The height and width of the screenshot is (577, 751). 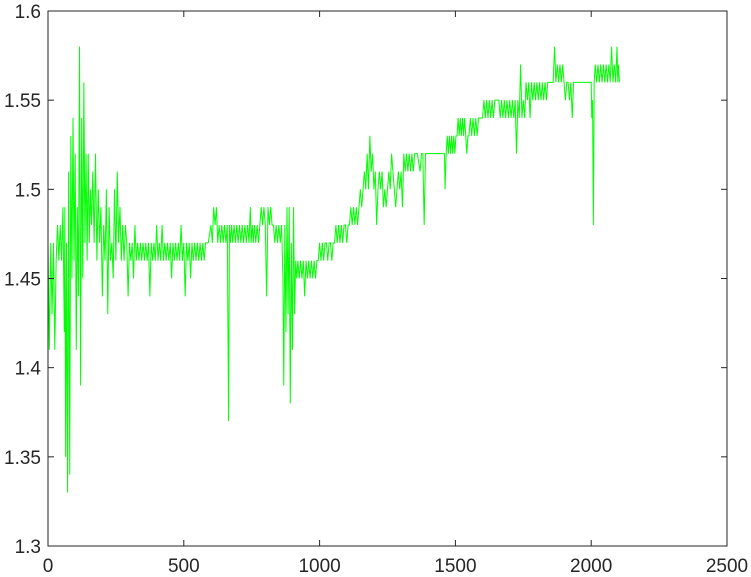 What do you see at coordinates (22, 101) in the screenshot?
I see `y-tick-label: 1.55` at bounding box center [22, 101].